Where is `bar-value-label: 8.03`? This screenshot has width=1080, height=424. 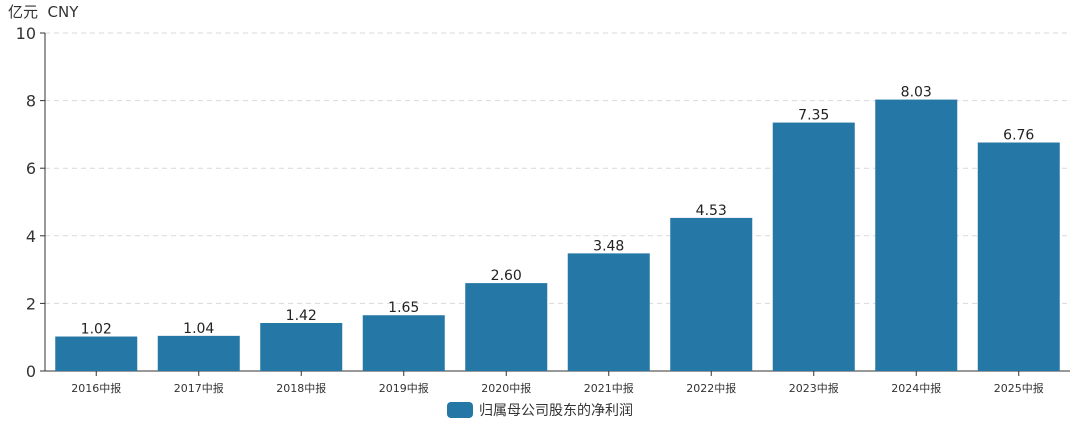
bar-value-label: 8.03 is located at coordinates (916, 93).